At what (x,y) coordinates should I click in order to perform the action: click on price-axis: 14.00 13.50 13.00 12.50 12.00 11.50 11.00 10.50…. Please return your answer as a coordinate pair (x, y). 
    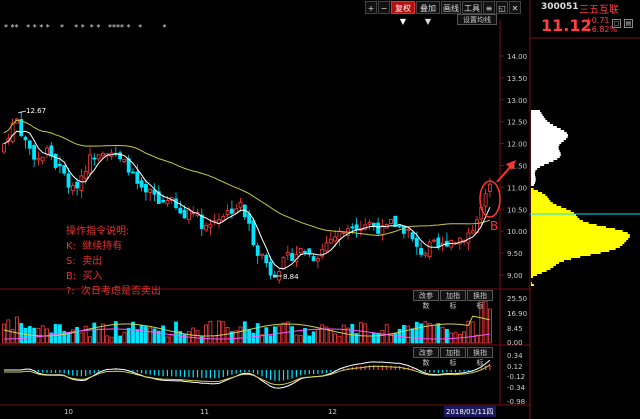
    Looking at the image, I should click on (513, 166).